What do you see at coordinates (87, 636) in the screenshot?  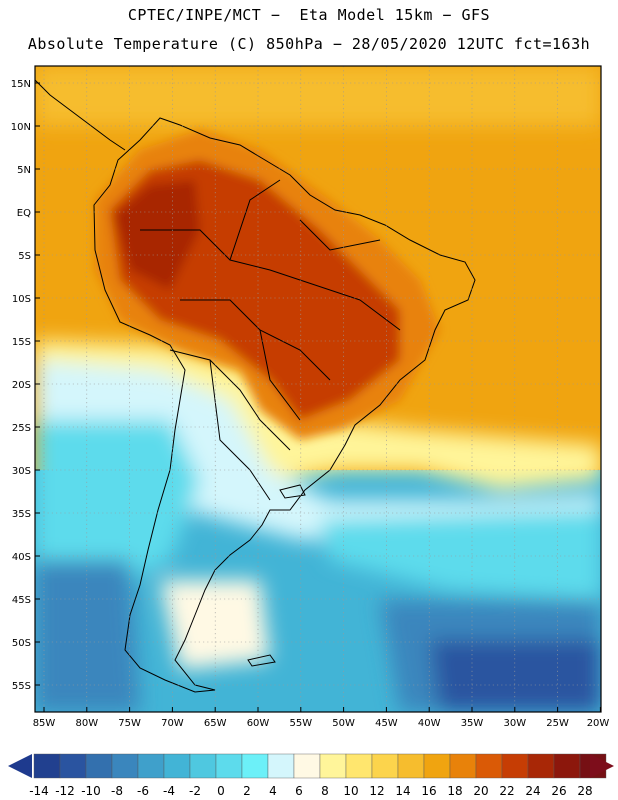 I see `field-pacific-cold` at bounding box center [87, 636].